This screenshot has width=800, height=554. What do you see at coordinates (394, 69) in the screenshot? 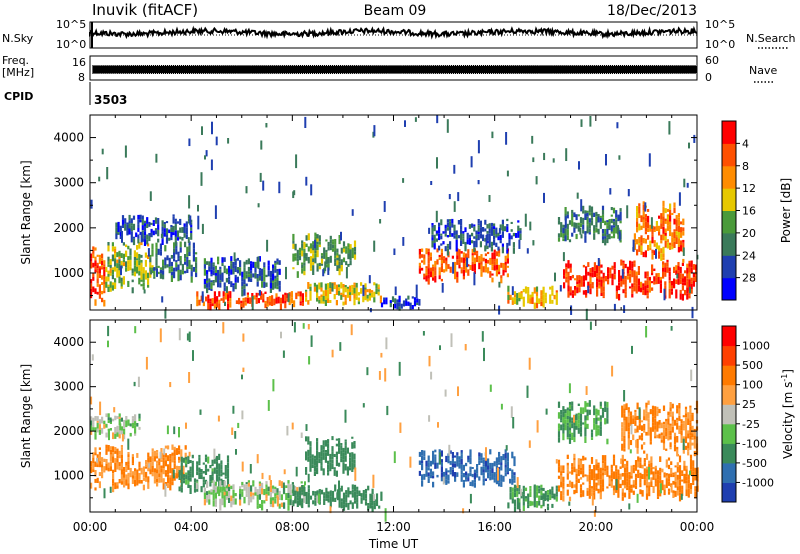
I see `nave-trace` at bounding box center [394, 69].